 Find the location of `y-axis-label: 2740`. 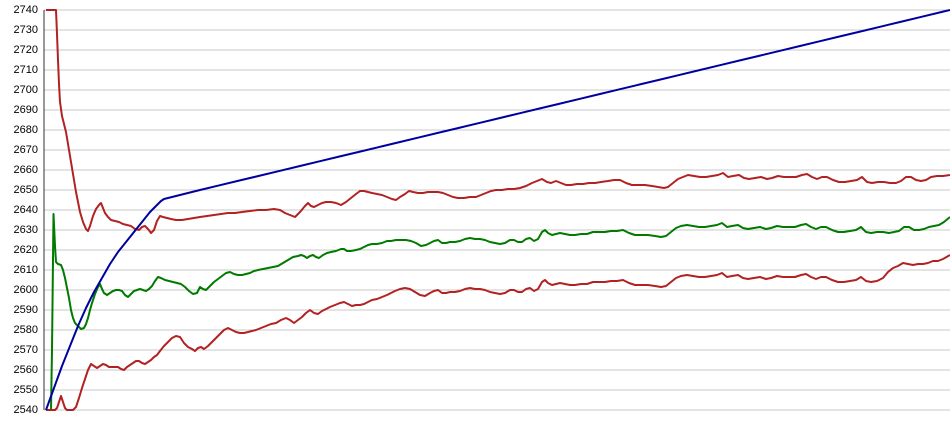

y-axis-label: 2740 is located at coordinates (25, 9).